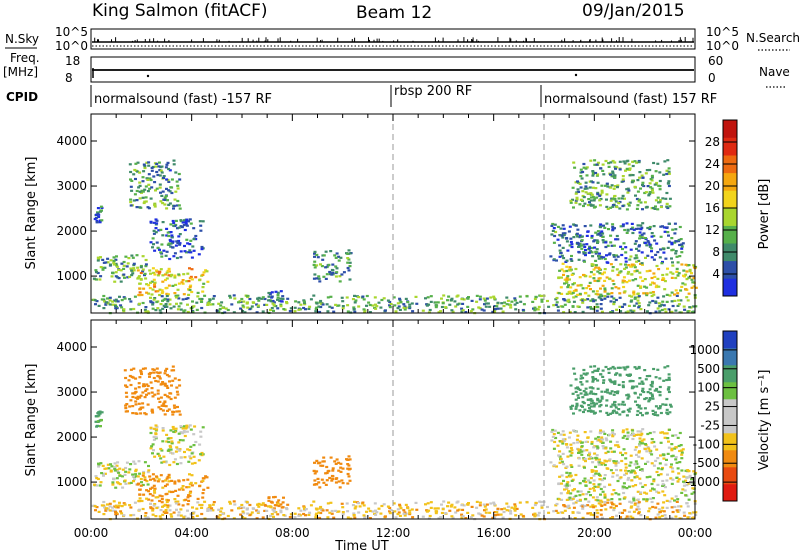 The height and width of the screenshot is (554, 800). I want to click on y-tick-label: 2000, so click(71, 231).